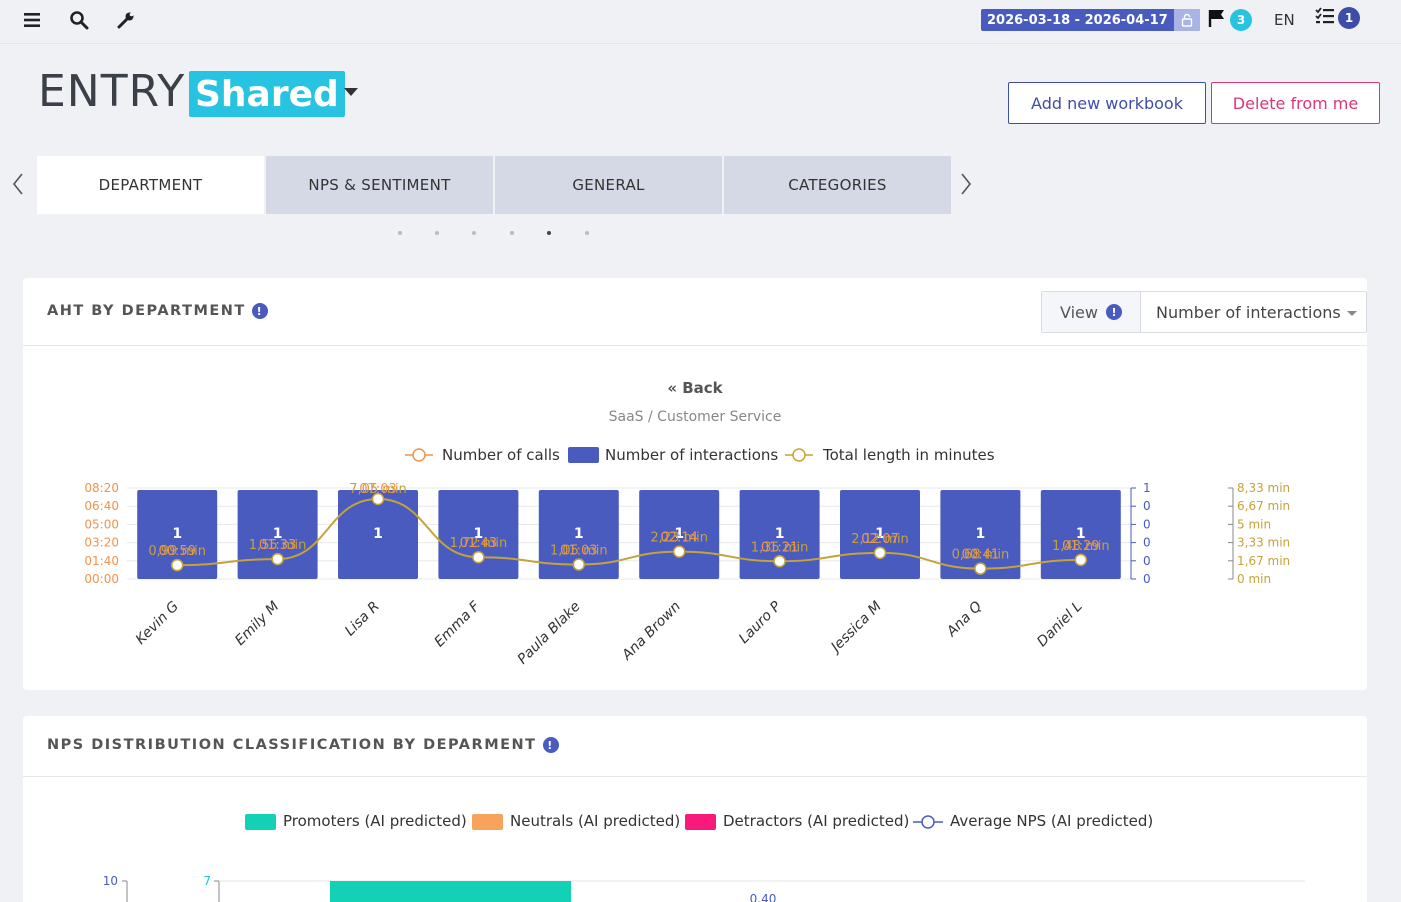 Image resolution: width=1401 pixels, height=902 pixels. I want to click on y-left-tick-label: 01:40, so click(101, 561).